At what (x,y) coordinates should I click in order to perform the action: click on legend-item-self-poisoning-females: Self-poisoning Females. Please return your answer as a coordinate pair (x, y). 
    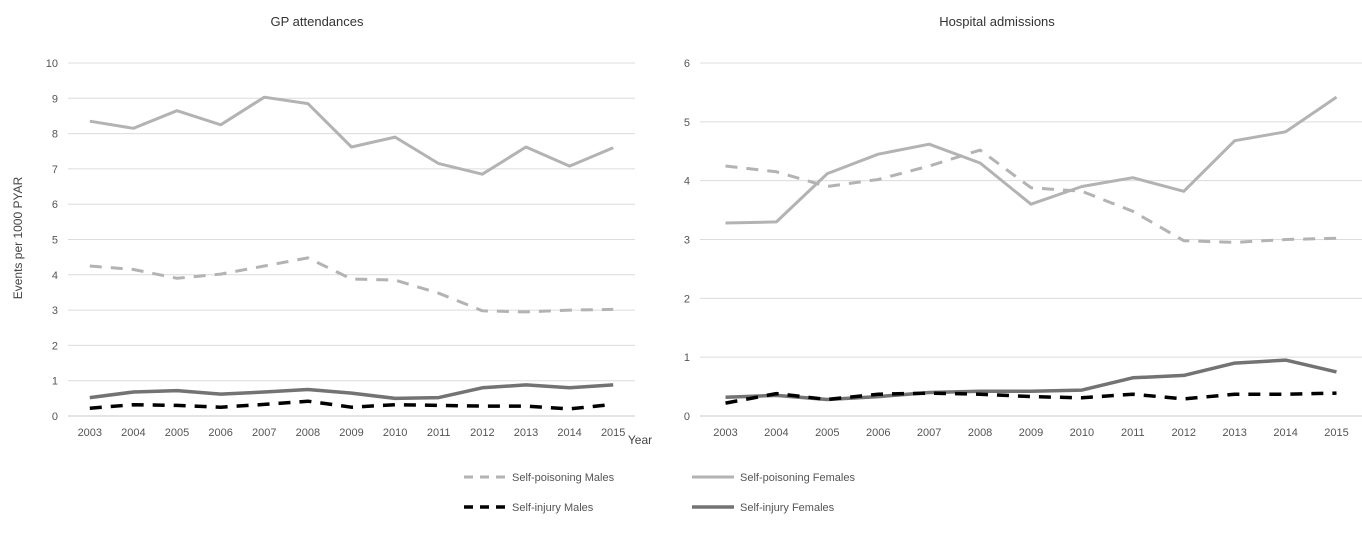
    Looking at the image, I should click on (773, 478).